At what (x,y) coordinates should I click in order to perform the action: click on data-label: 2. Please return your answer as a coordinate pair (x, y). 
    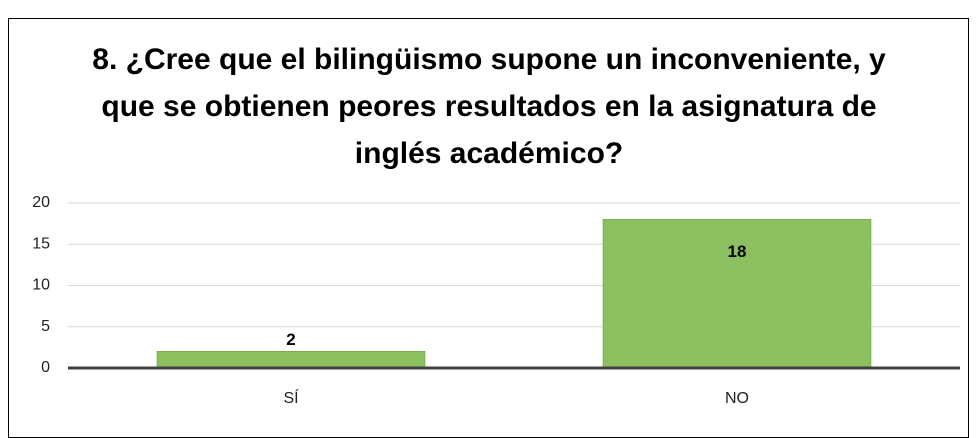
    Looking at the image, I should click on (290, 339).